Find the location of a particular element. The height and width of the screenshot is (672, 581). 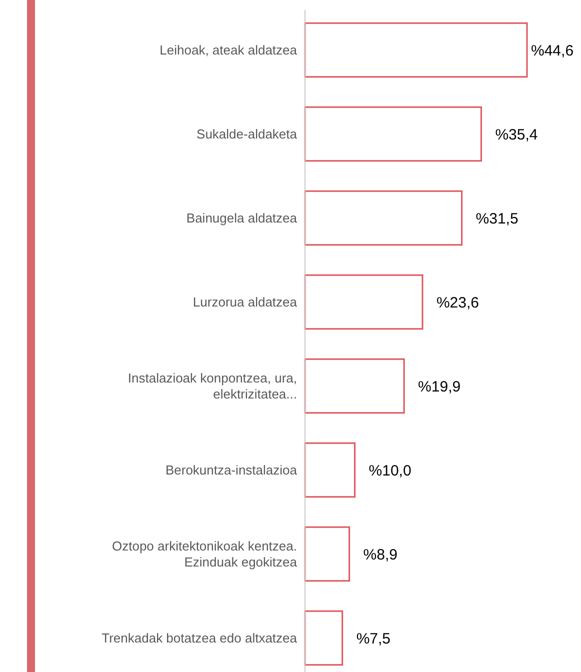

data-label: %35,4 is located at coordinates (516, 135).